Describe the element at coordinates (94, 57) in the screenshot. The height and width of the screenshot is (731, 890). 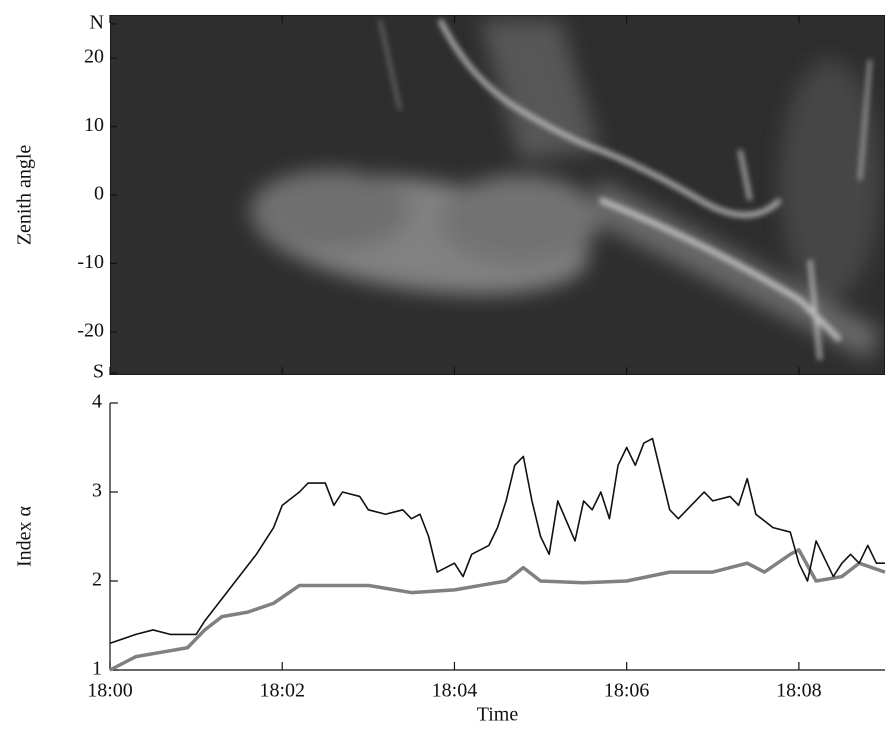
I see `y-tick-label: 20` at that location.